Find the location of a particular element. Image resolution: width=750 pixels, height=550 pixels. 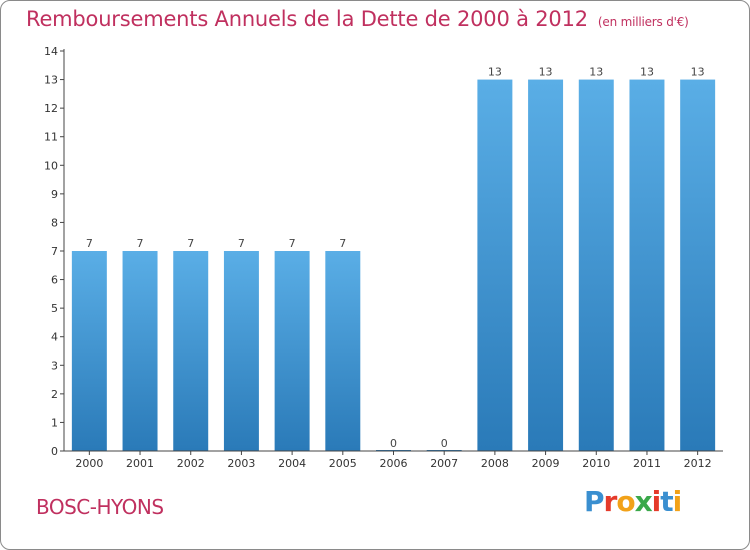

commune-name: BOSC-HYONS is located at coordinates (100, 507).